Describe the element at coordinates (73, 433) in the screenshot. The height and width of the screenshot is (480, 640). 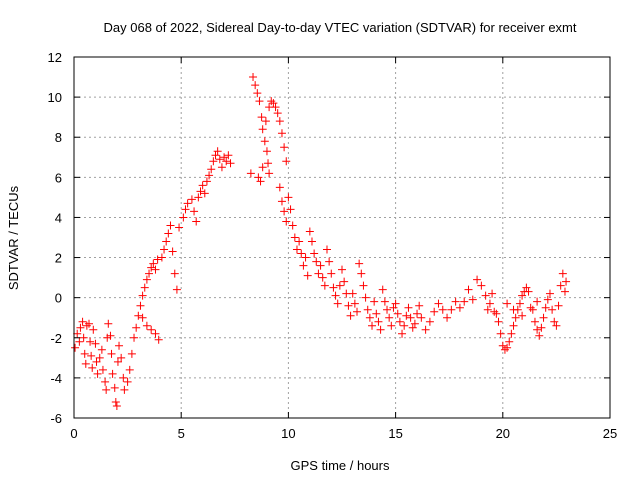
I see `x-tick-label: 0` at that location.